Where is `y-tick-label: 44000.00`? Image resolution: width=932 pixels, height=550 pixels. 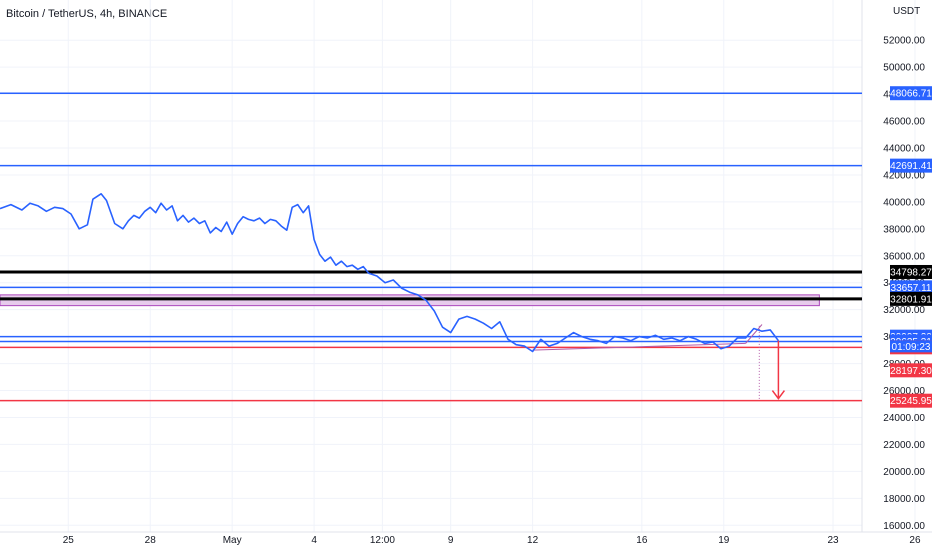
y-tick-label: 44000.00 is located at coordinates (904, 149).